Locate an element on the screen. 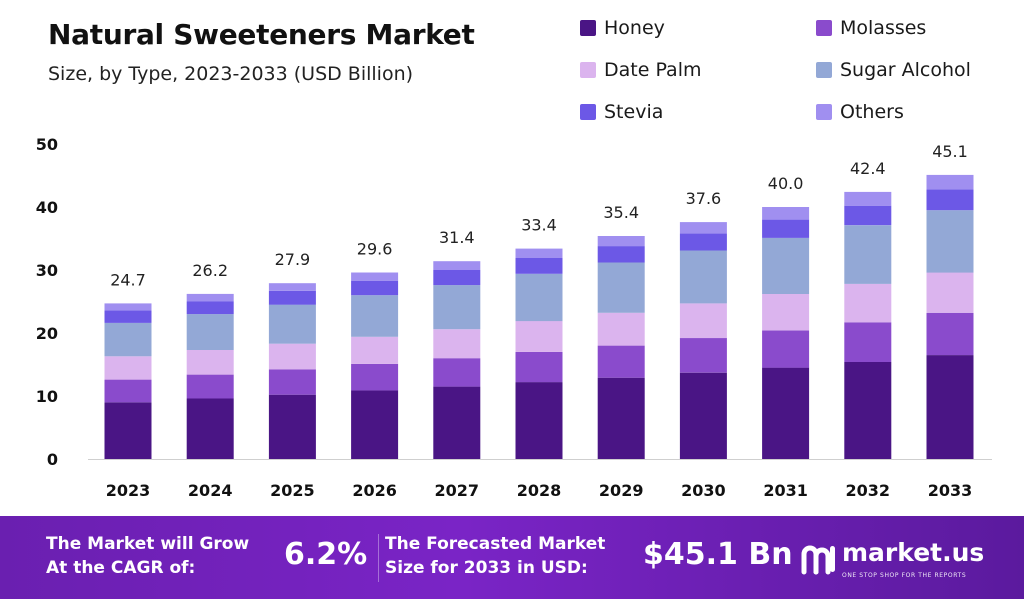  y-axis: 0 10 20 30 40 50 is located at coordinates (47, 302).